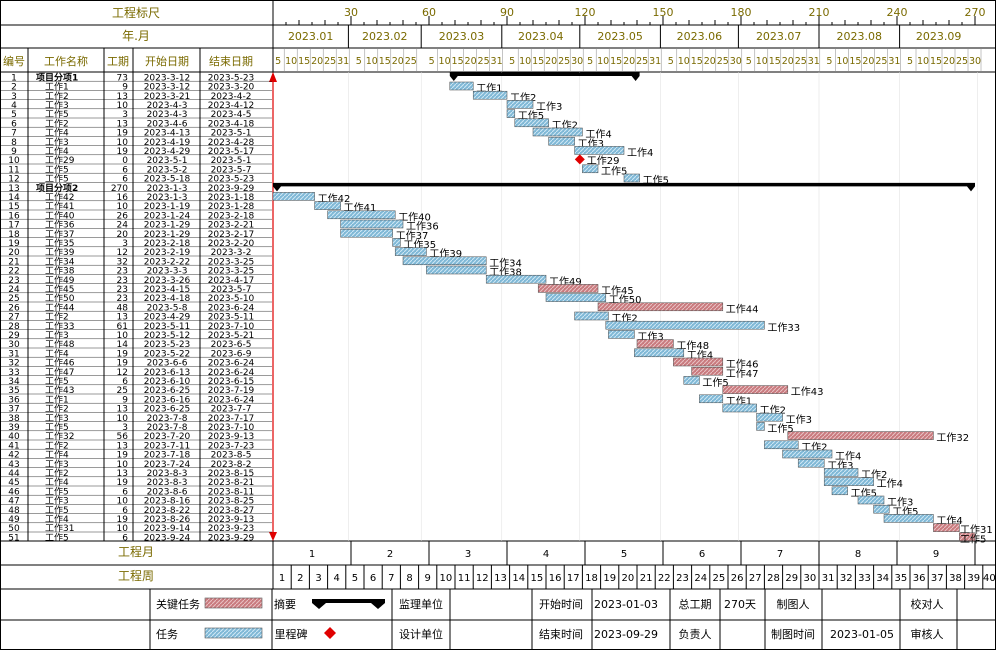  Describe the element at coordinates (167, 354) in the screenshot. I see `row-start: 2023-5-22` at that location.